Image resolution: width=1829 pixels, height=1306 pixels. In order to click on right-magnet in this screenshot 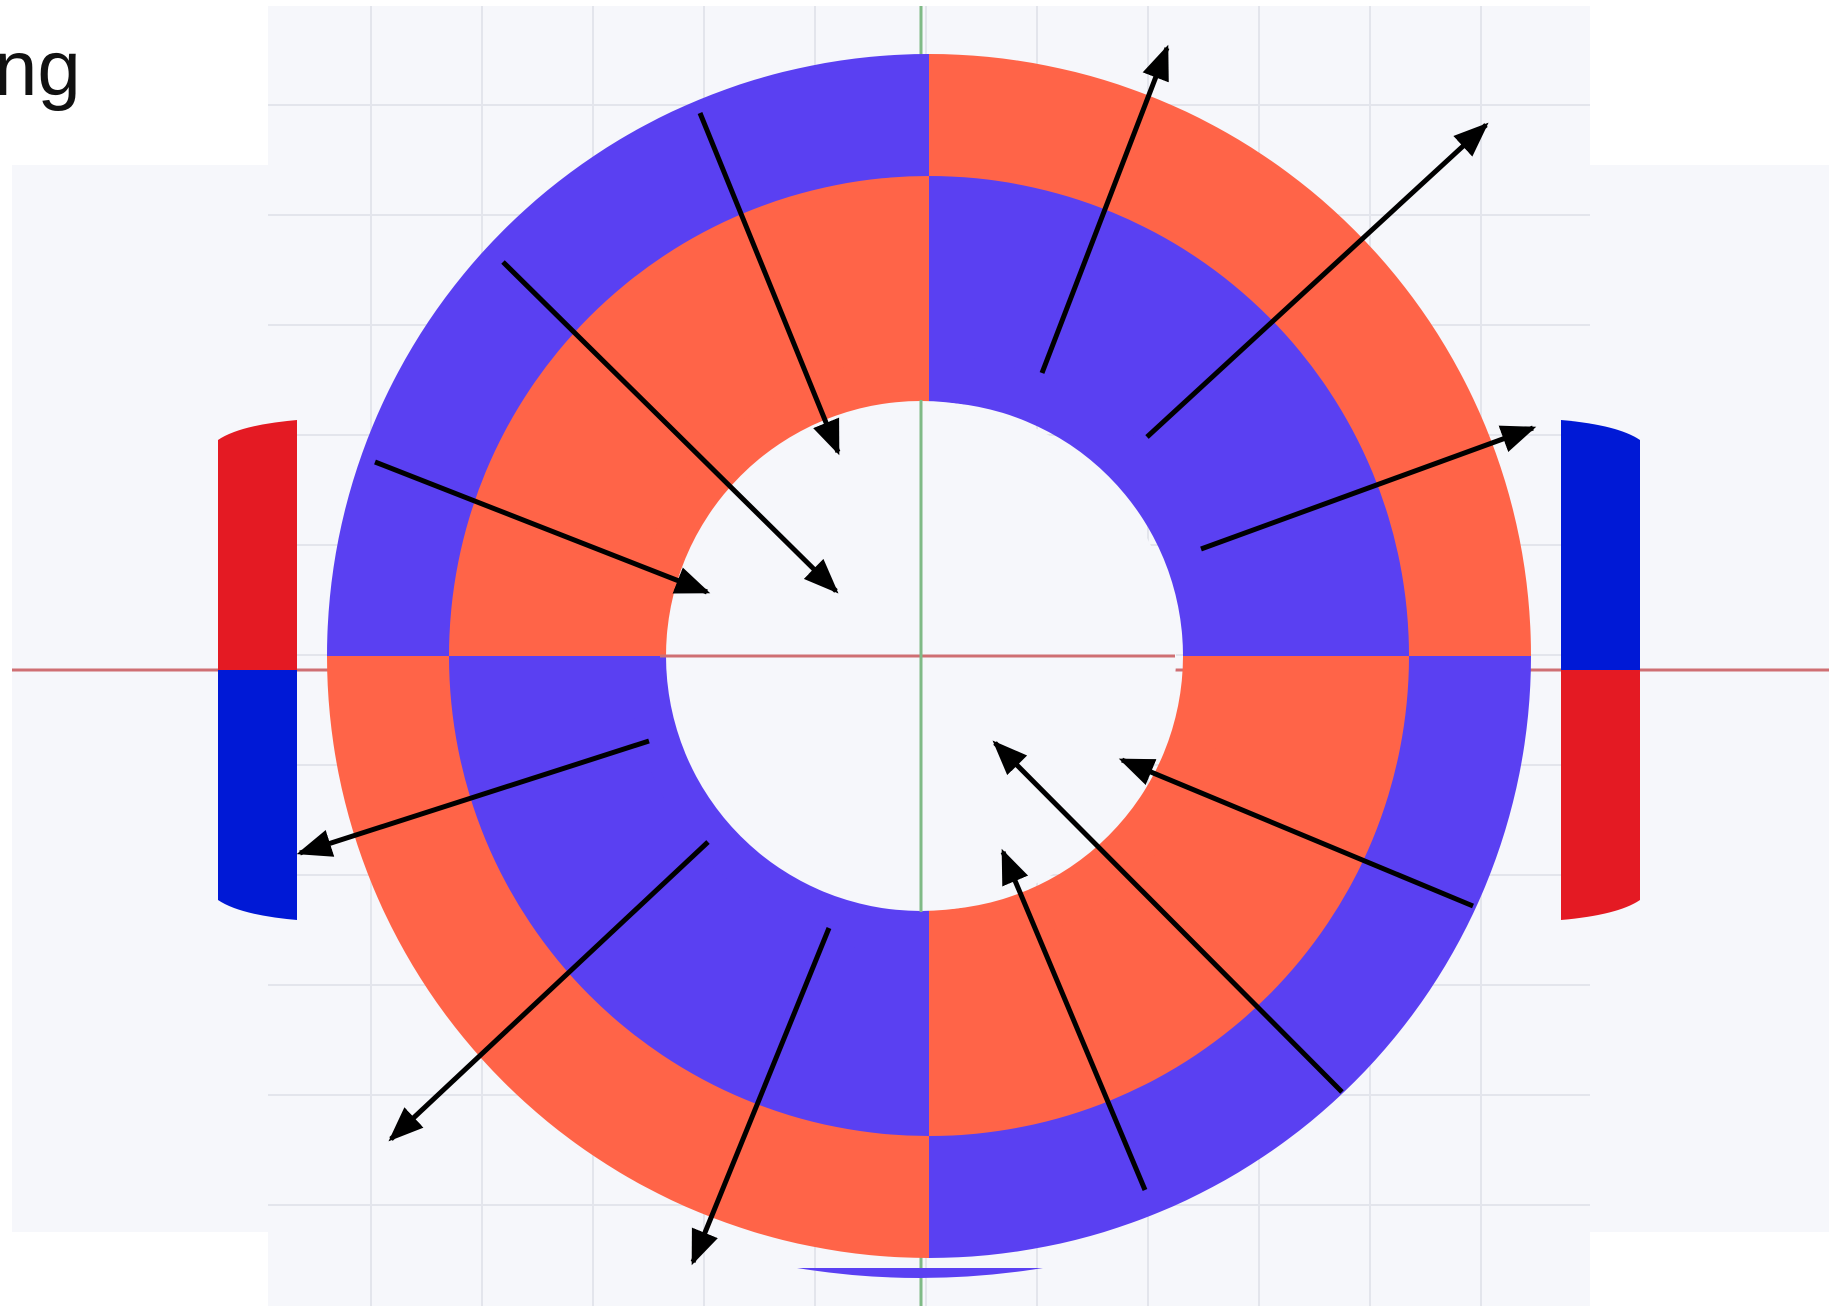, I will do `click(1600, 670)`.